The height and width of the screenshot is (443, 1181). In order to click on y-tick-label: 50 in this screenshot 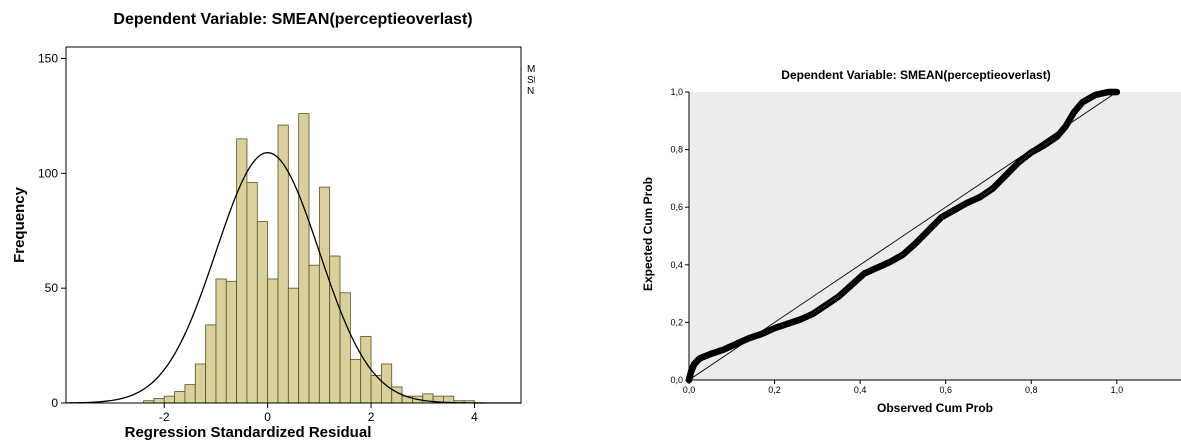, I will do `click(52, 288)`.